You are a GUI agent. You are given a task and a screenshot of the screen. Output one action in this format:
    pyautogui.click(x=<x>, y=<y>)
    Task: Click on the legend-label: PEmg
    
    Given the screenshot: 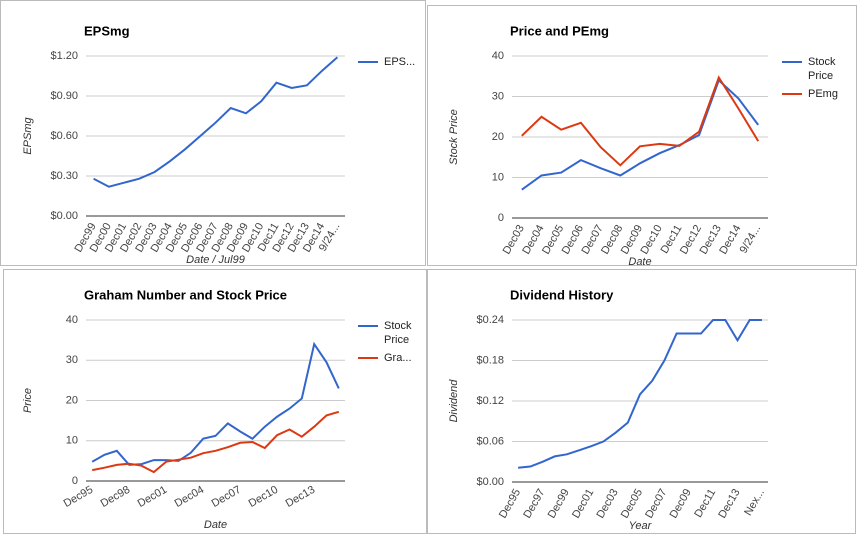 What is the action you would take?
    pyautogui.click(x=823, y=94)
    